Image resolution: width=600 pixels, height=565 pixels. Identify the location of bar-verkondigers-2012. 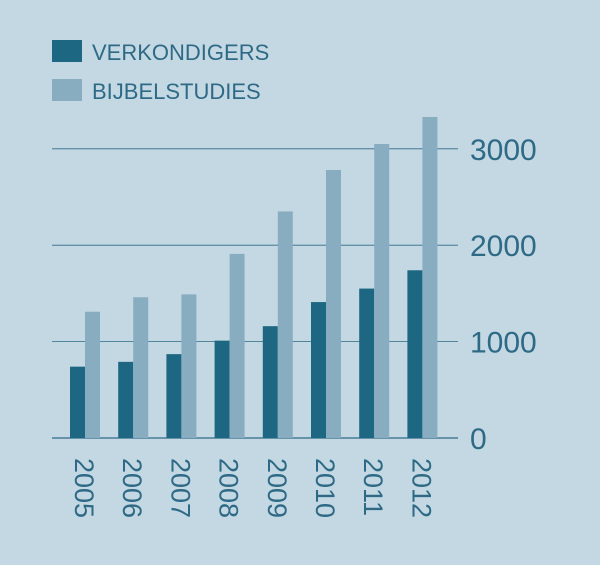
(415, 354).